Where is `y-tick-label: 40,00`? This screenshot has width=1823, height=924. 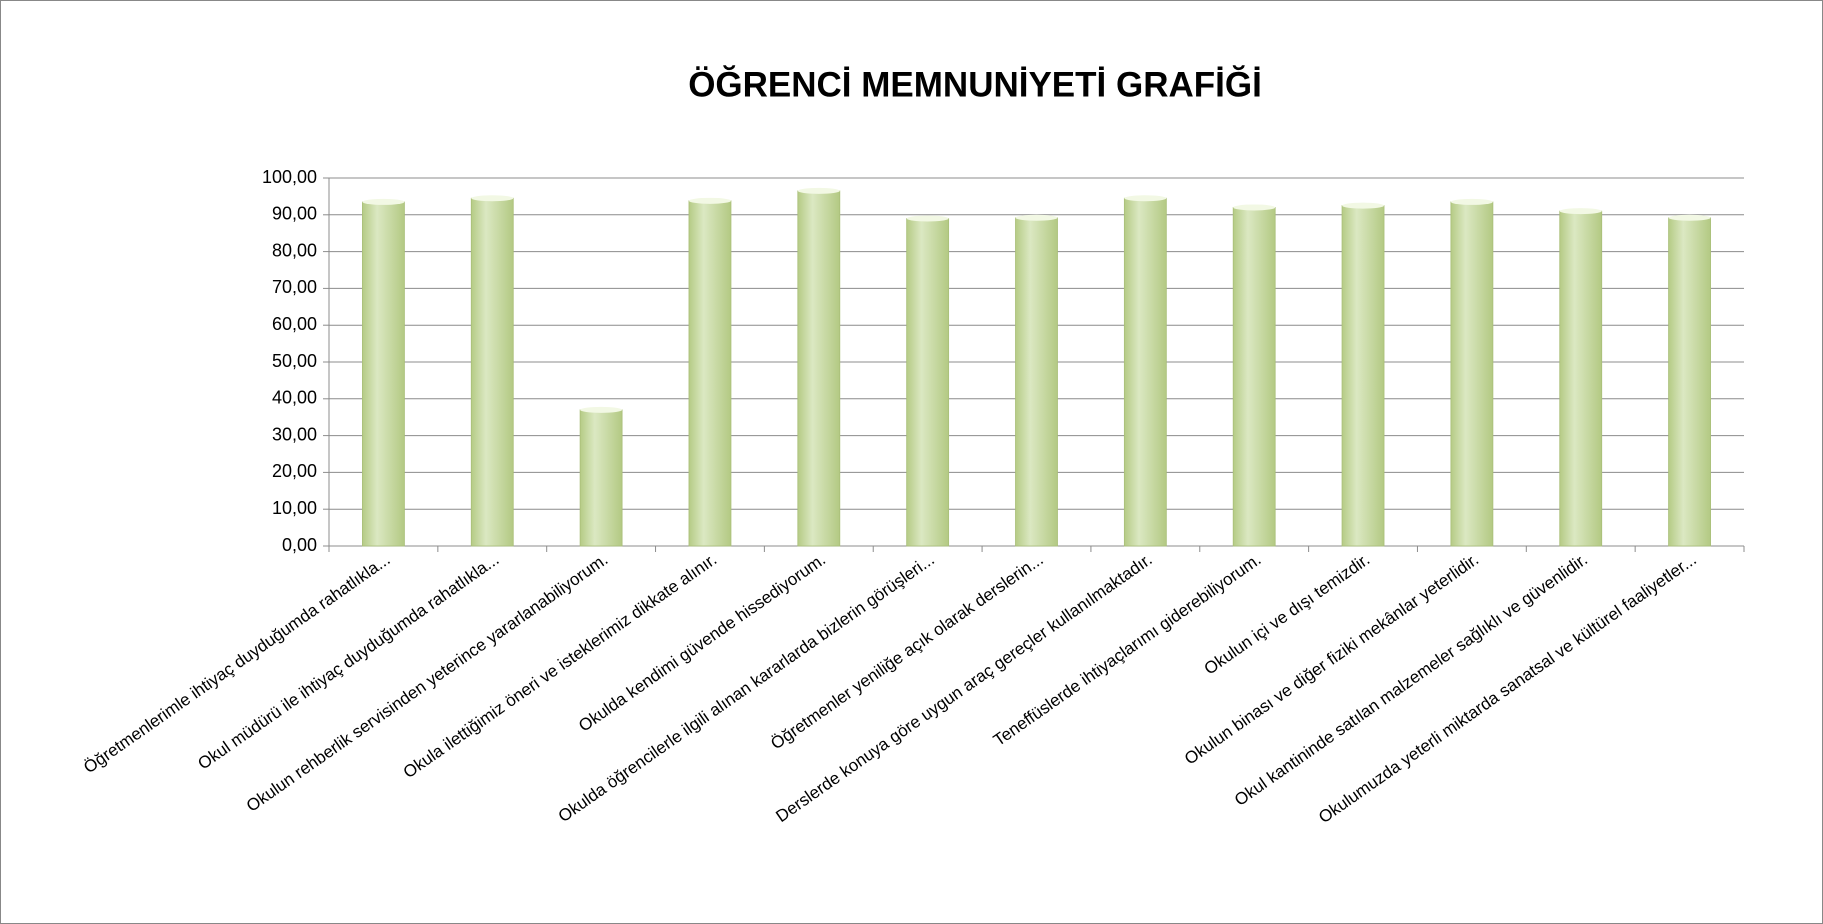
y-tick-label: 40,00 is located at coordinates (294, 398).